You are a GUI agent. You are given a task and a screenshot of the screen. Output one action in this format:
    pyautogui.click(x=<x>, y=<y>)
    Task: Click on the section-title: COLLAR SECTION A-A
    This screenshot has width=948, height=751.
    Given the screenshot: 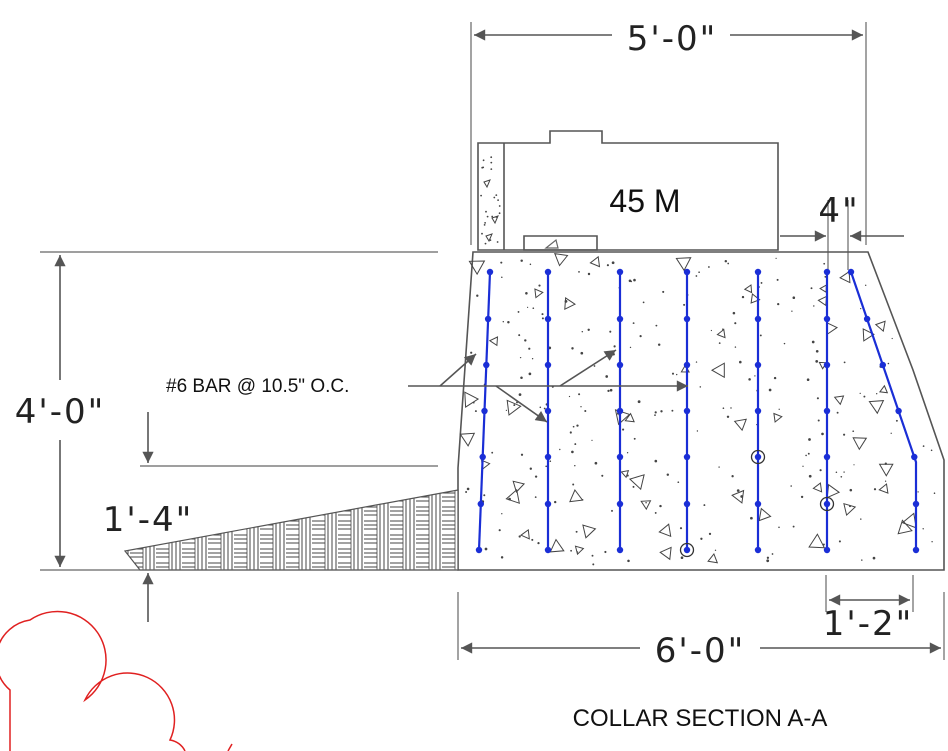 What is the action you would take?
    pyautogui.click(x=700, y=718)
    